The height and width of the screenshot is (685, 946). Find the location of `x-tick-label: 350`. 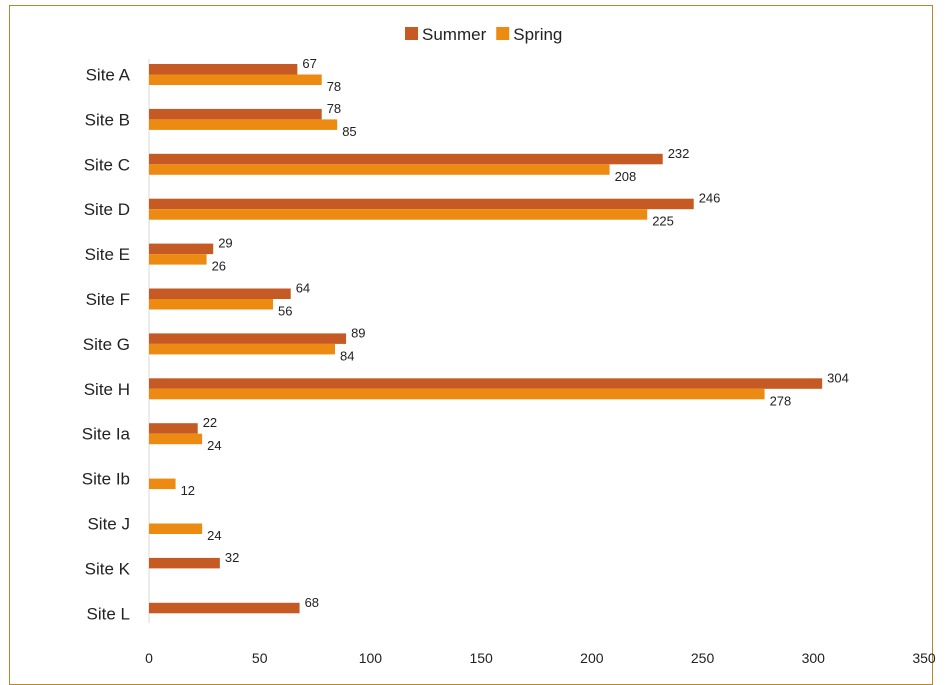

x-tick-label: 350 is located at coordinates (924, 658).